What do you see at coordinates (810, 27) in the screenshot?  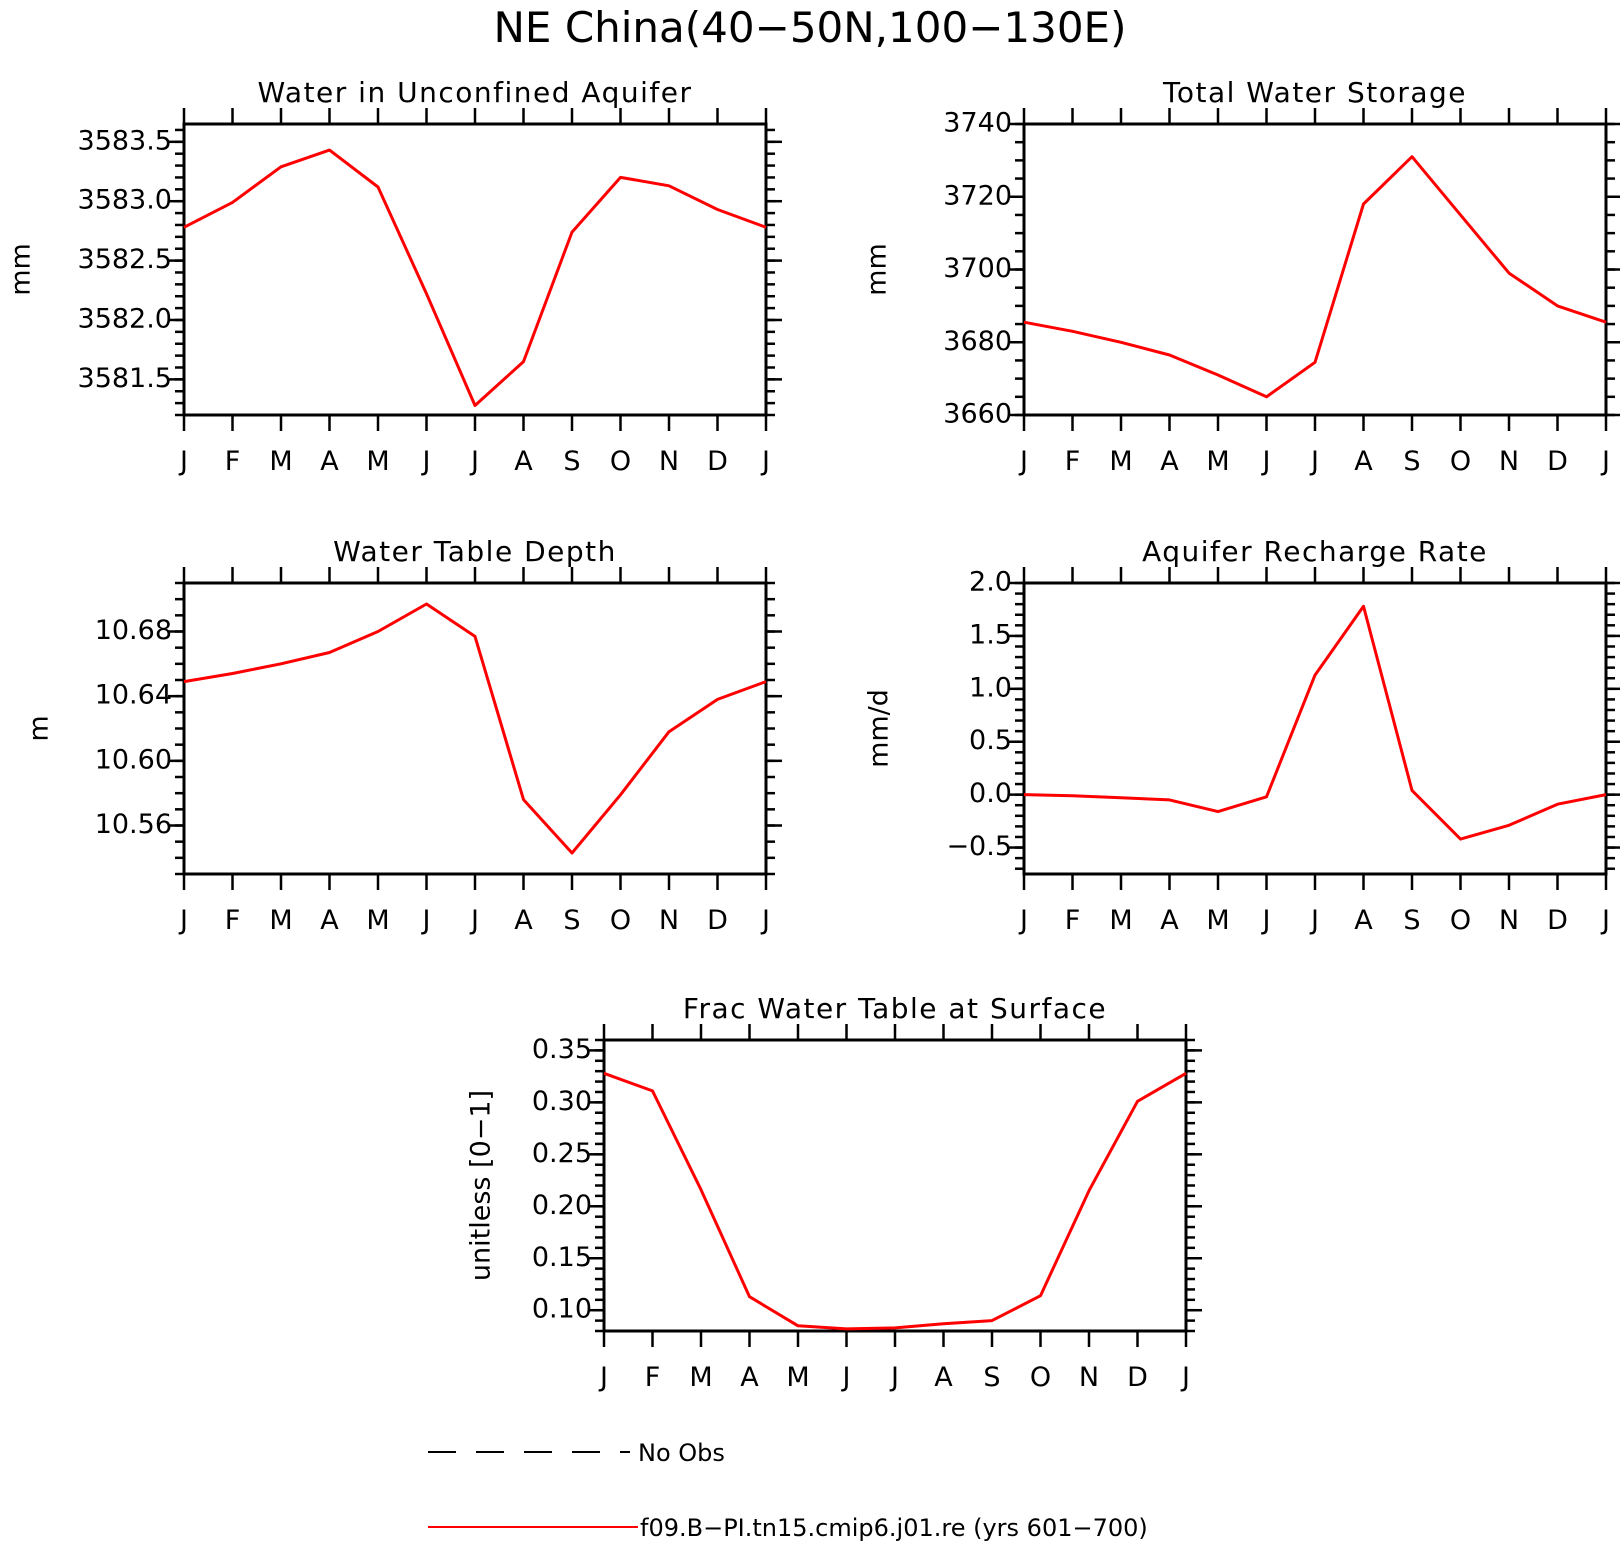 I see `figure-title: NE China(40−50N,100−130E)` at bounding box center [810, 27].